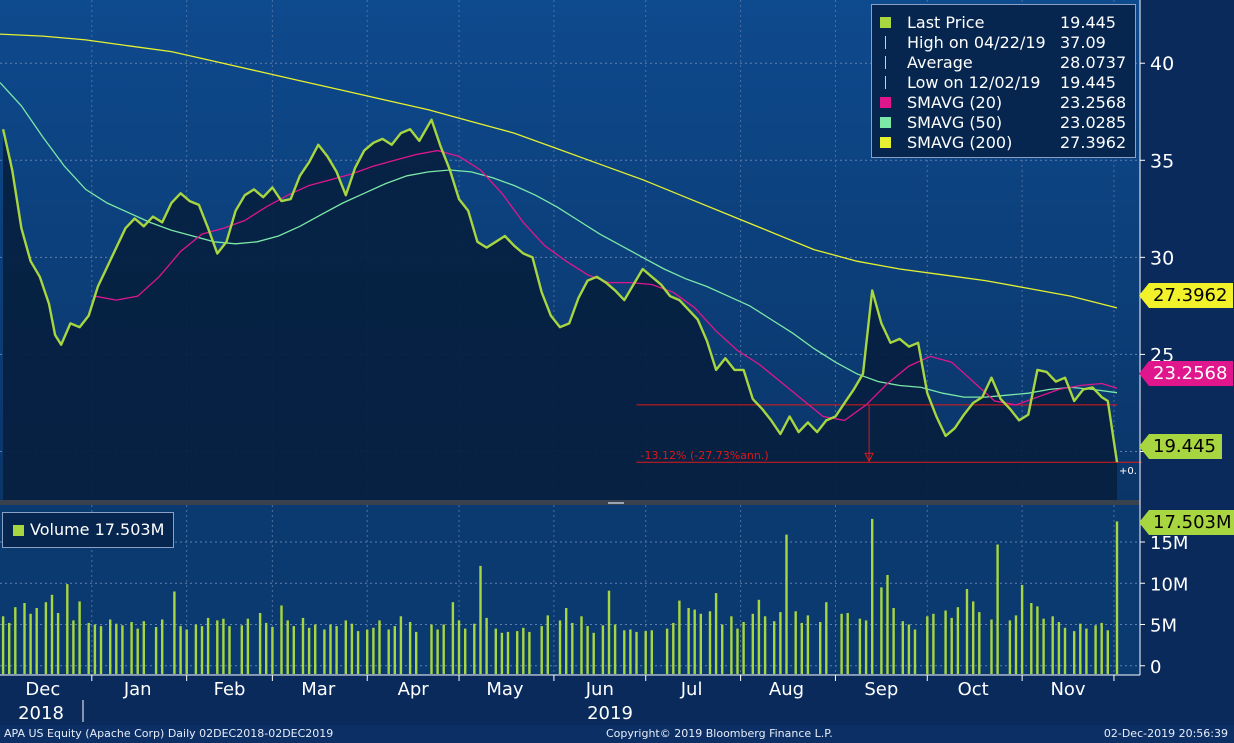  What do you see at coordinates (1003, 63) in the screenshot?
I see `legend-row: Average 28.0737` at bounding box center [1003, 63].